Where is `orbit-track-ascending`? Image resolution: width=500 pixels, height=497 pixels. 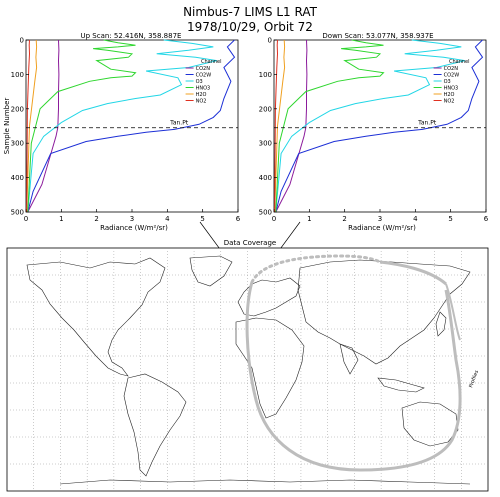 orbit-track-ascending is located at coordinates (453, 312).